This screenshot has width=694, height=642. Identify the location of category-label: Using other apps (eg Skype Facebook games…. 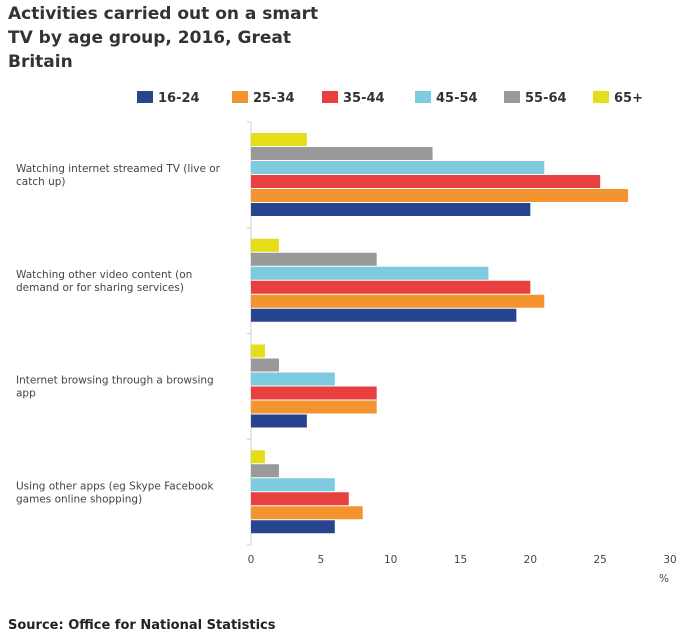
(115, 492).